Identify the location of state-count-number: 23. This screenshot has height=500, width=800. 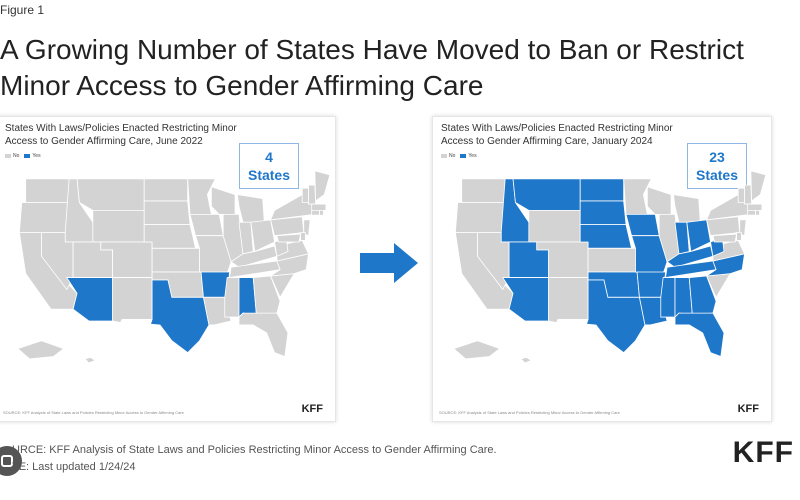
(717, 157).